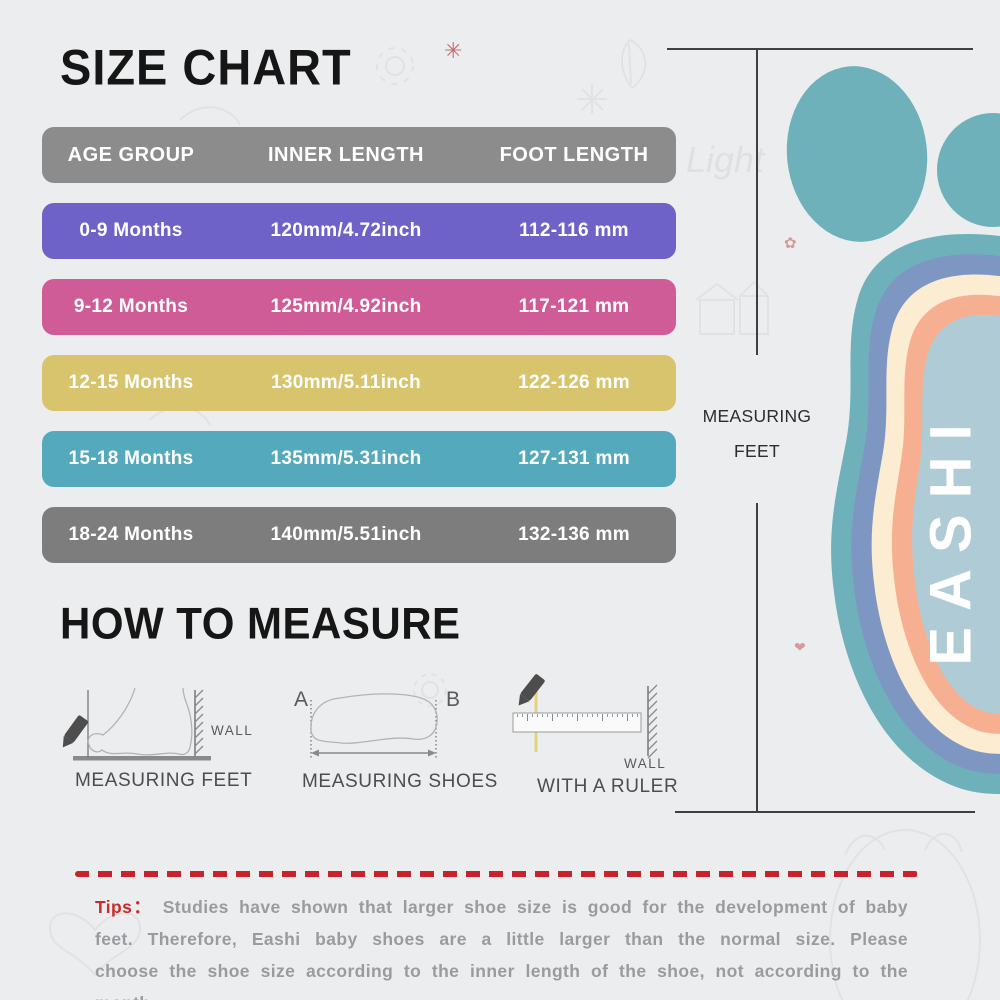 This screenshot has height=1000, width=1000. I want to click on doodle-red-flower: ✿, so click(790, 243).